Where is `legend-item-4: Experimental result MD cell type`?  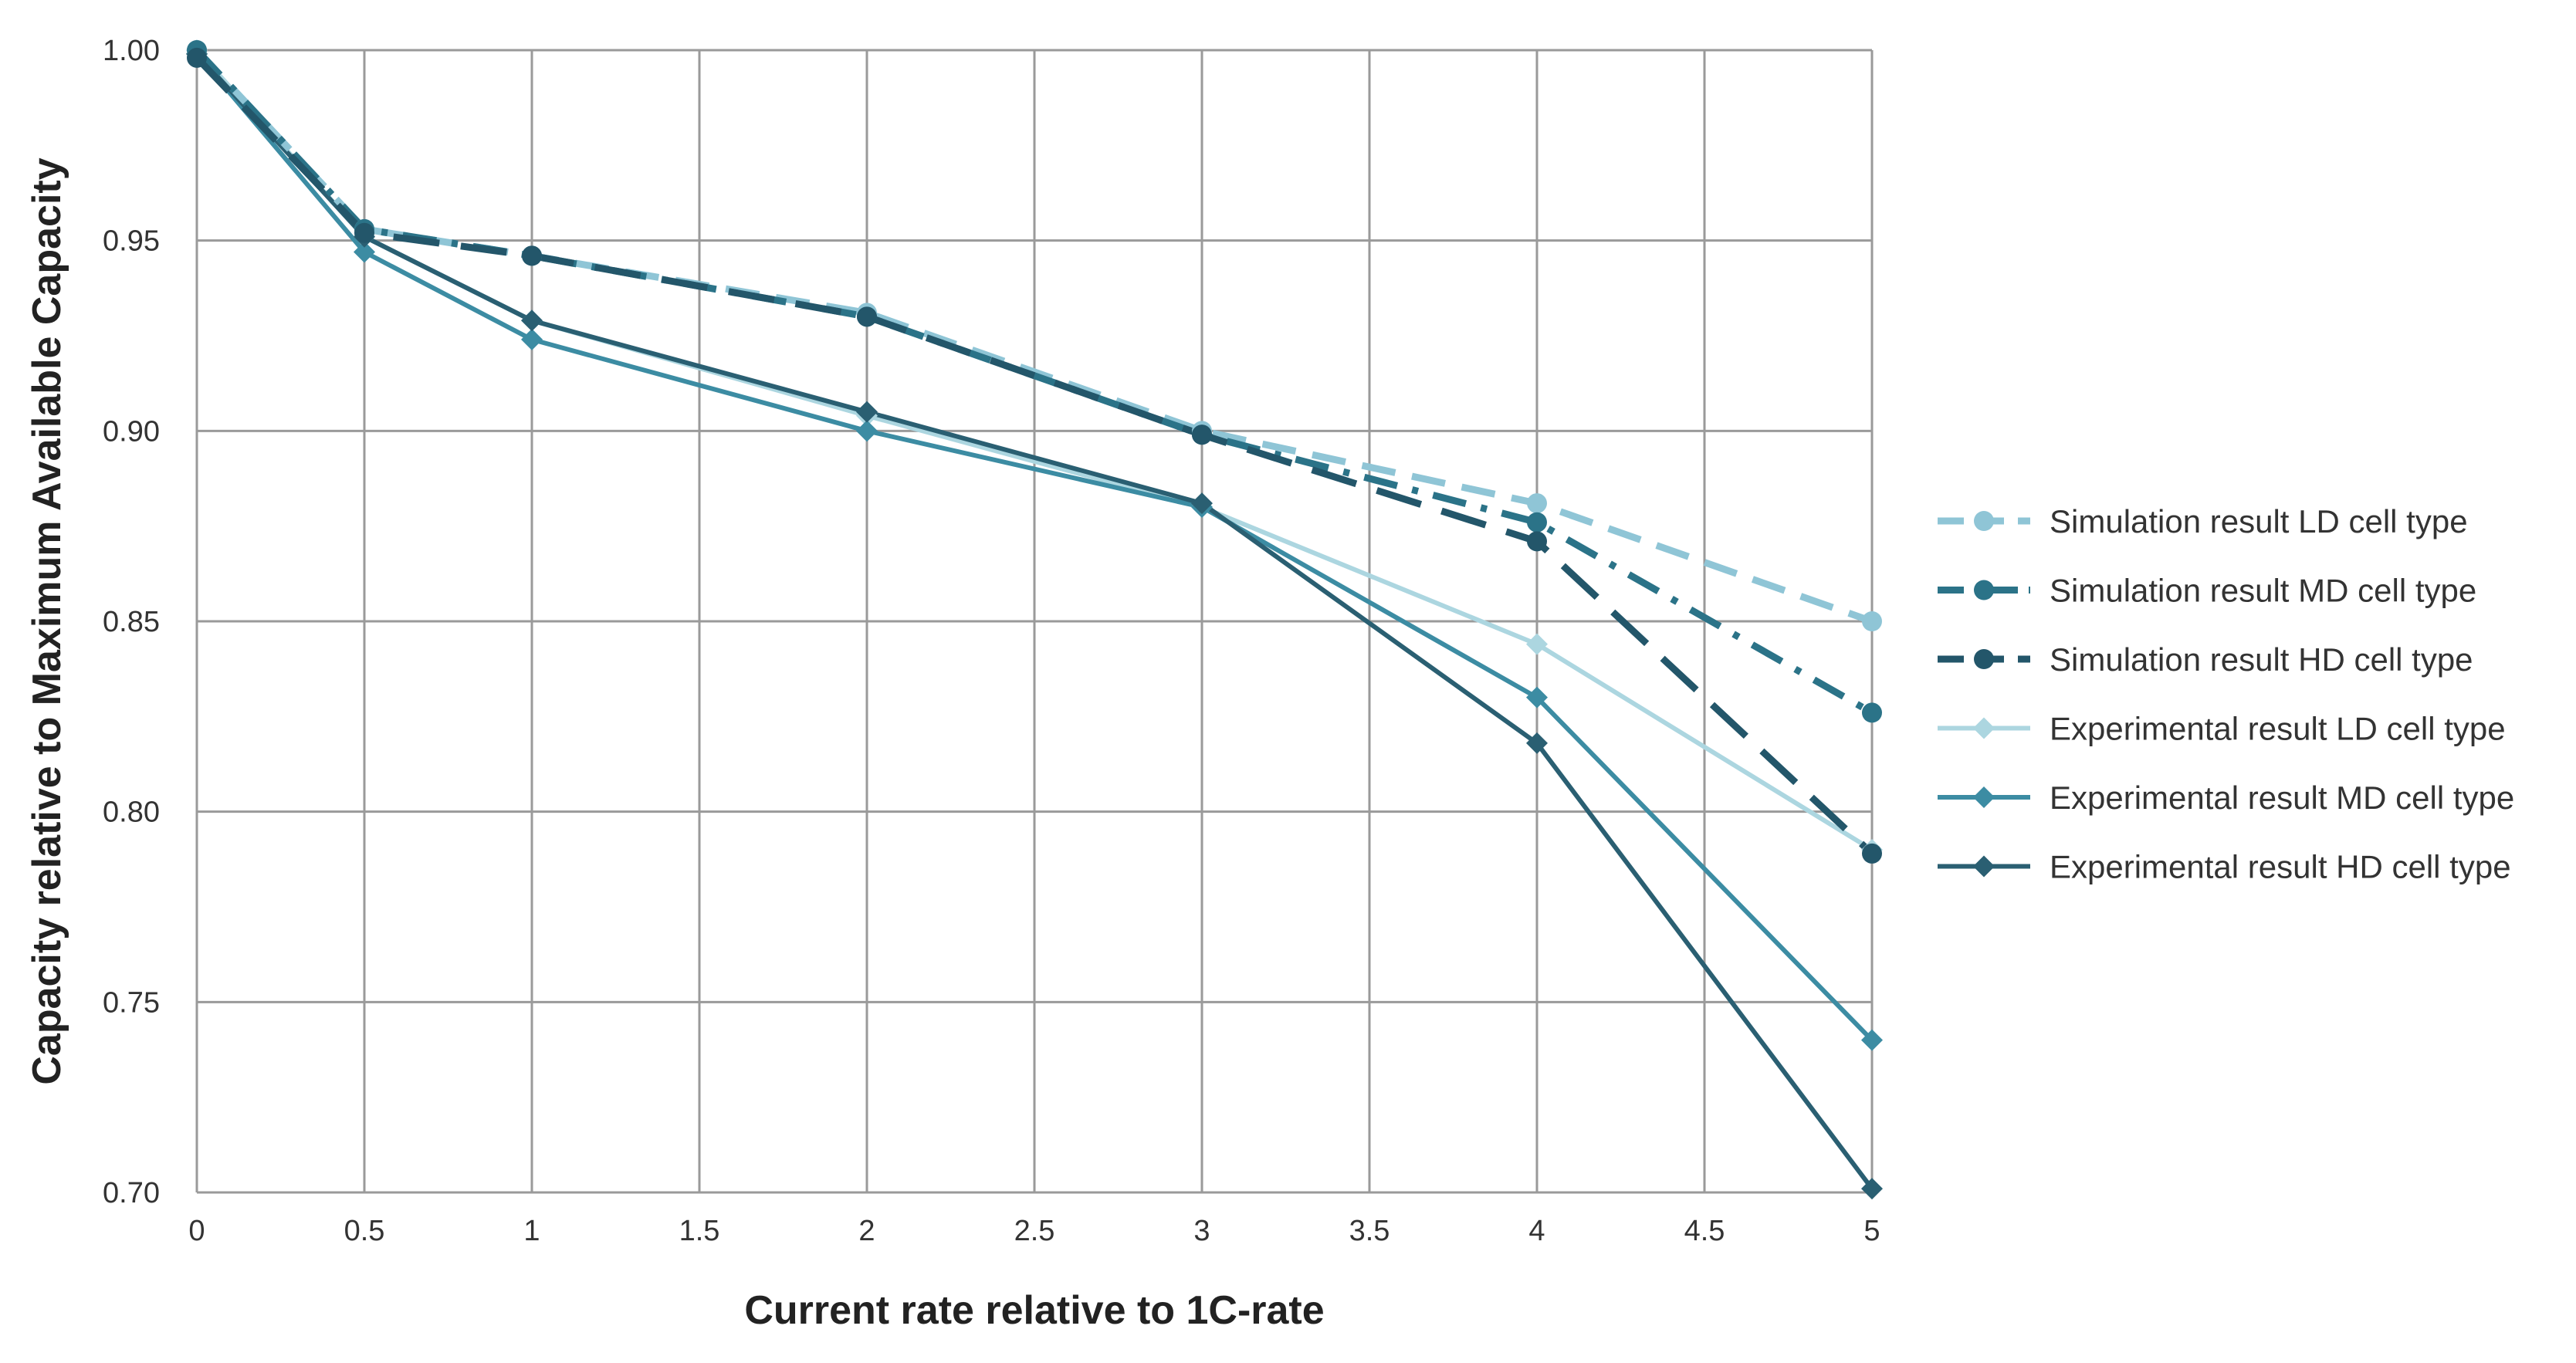
legend-item-4: Experimental result MD cell type is located at coordinates (2226, 798).